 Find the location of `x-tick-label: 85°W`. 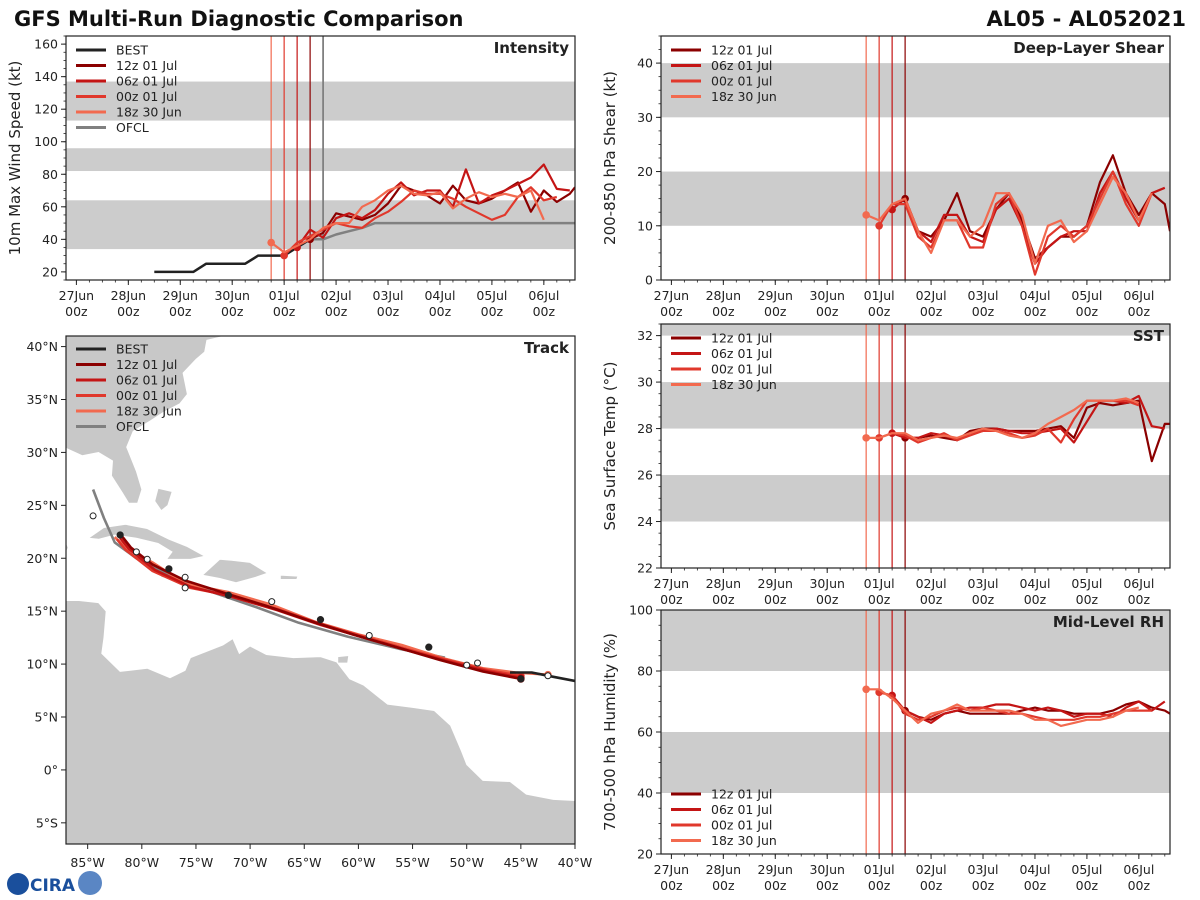

x-tick-label: 85°W is located at coordinates (87, 862).